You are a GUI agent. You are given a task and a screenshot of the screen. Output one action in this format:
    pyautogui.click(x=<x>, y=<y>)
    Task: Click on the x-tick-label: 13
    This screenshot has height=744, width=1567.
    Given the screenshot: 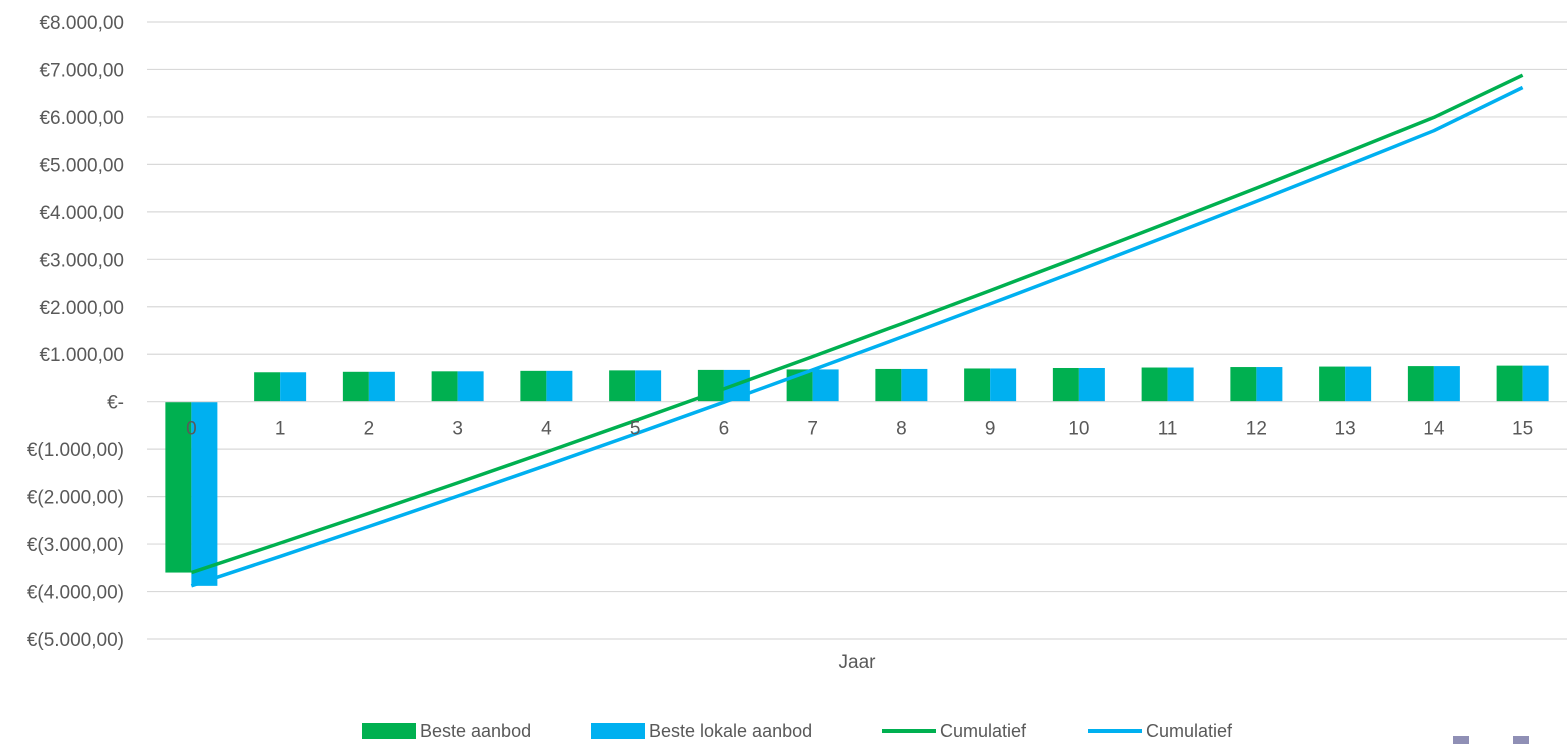 What is the action you would take?
    pyautogui.click(x=1345, y=429)
    